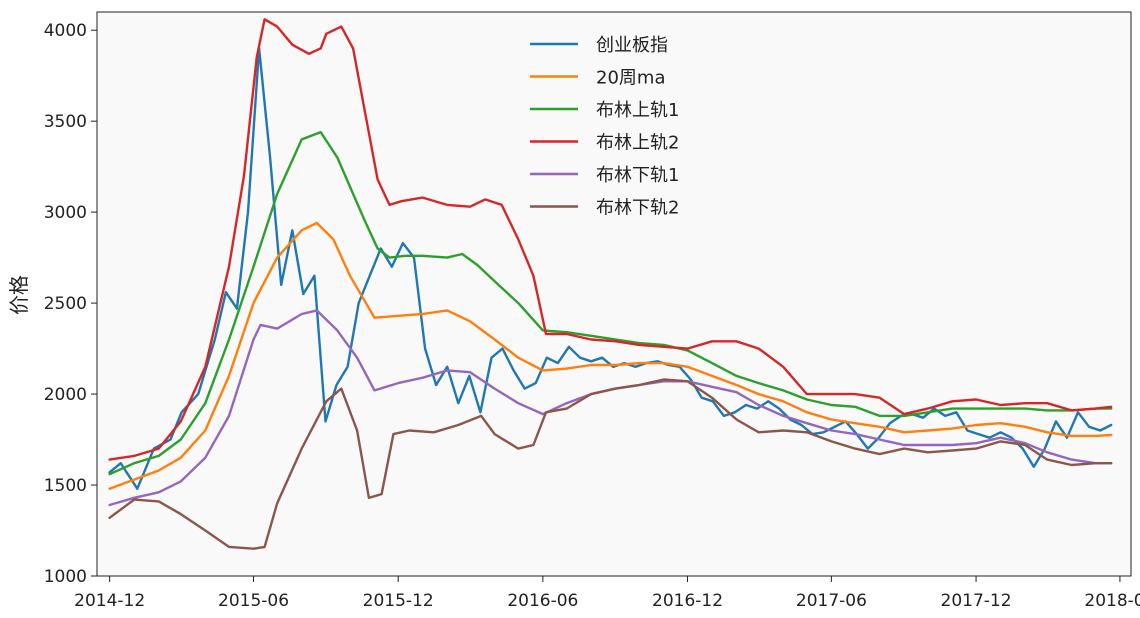  What do you see at coordinates (637, 110) in the screenshot?
I see `legend-label: 布林上轨1` at bounding box center [637, 110].